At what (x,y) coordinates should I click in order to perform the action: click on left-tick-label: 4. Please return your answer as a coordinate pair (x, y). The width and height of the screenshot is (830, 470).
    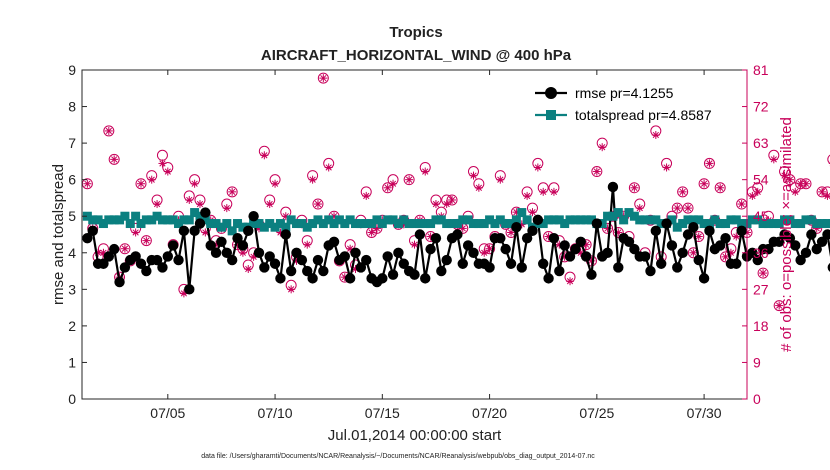
    Looking at the image, I should click on (72, 253).